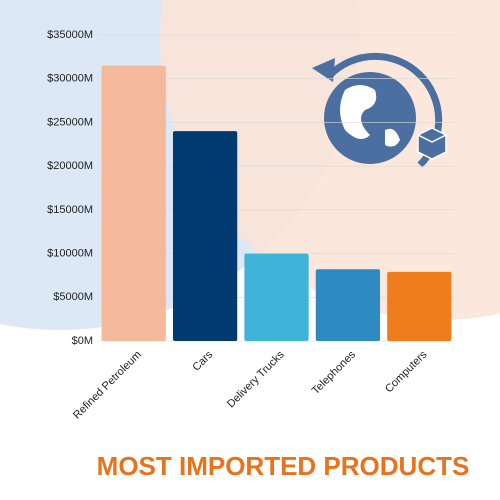 This screenshot has width=500, height=500. Describe the element at coordinates (202, 360) in the screenshot. I see `x-tick-label: Cars` at that location.